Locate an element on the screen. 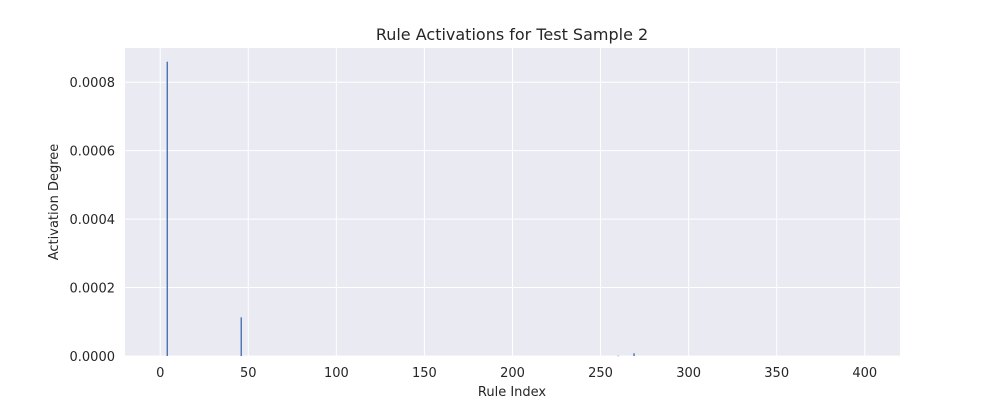 The image size is (1000, 400). y-tick-label: 0.0002 is located at coordinates (93, 289).